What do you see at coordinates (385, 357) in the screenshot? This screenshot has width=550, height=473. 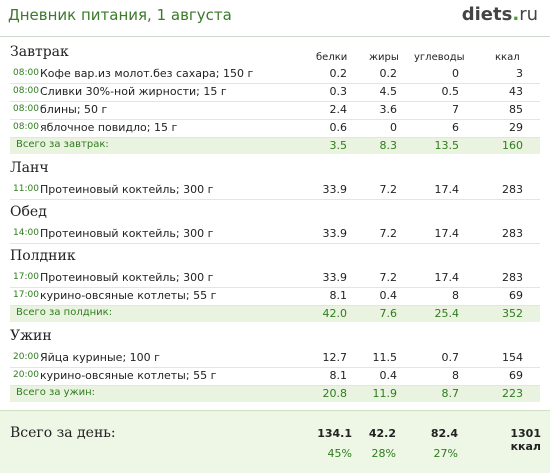 I see `food-fat: 11.5` at bounding box center [385, 357].